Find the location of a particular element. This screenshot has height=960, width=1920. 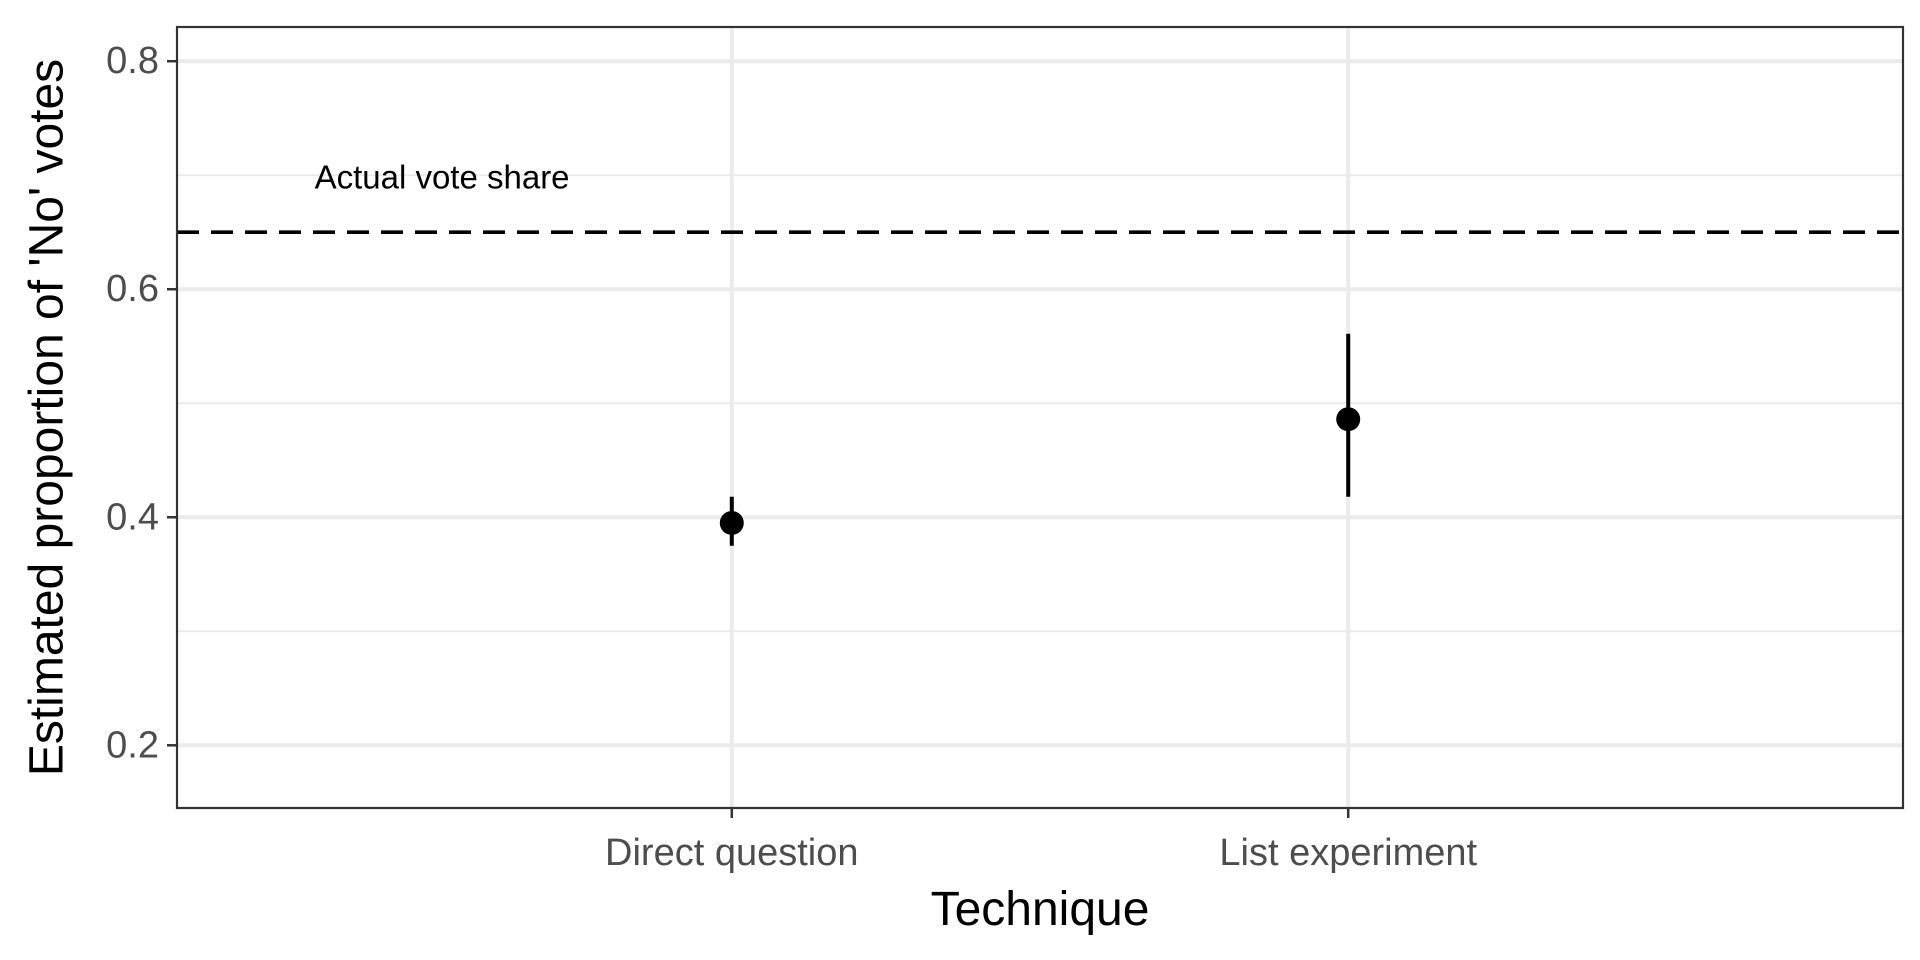

y-axis-title: Estimated proportion of 'No' votes is located at coordinates (47, 417).